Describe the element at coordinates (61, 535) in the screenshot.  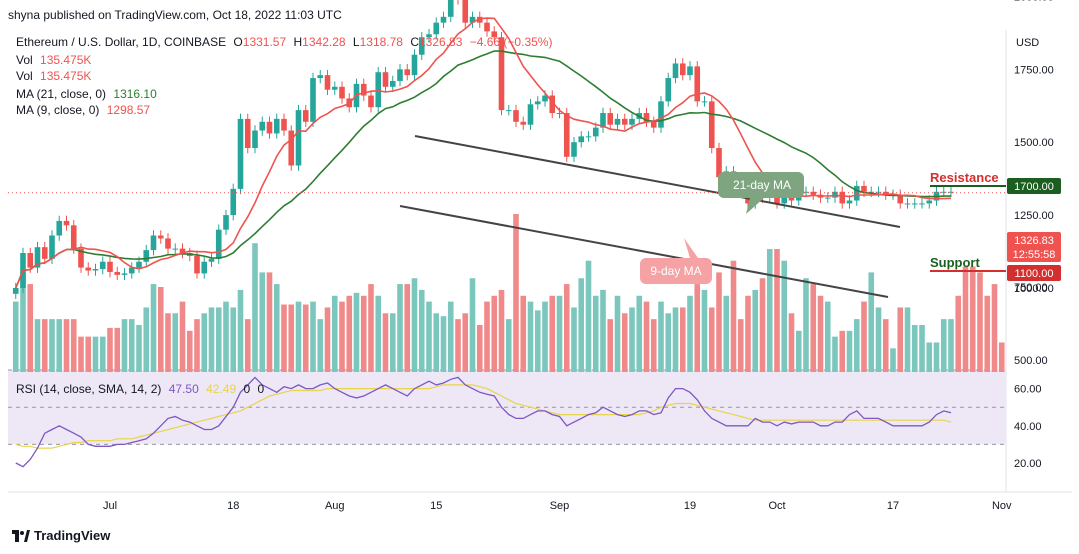
I see `tradingview-brand: TradingView` at that location.